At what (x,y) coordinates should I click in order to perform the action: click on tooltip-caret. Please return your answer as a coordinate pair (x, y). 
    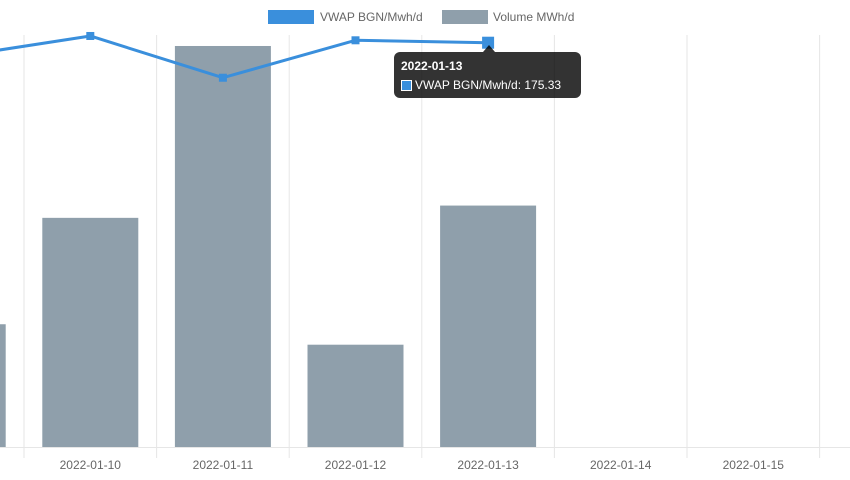
    Looking at the image, I should click on (489, 48).